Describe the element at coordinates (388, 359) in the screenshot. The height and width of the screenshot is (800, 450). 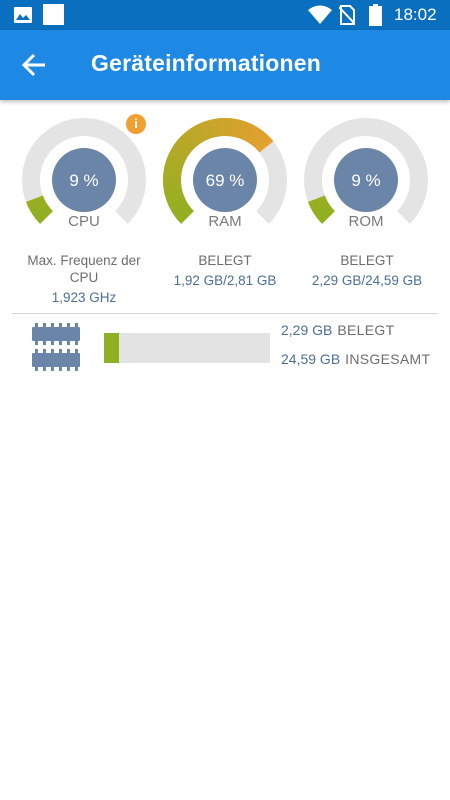
I see `storage-total-label: INSGESAMT` at that location.